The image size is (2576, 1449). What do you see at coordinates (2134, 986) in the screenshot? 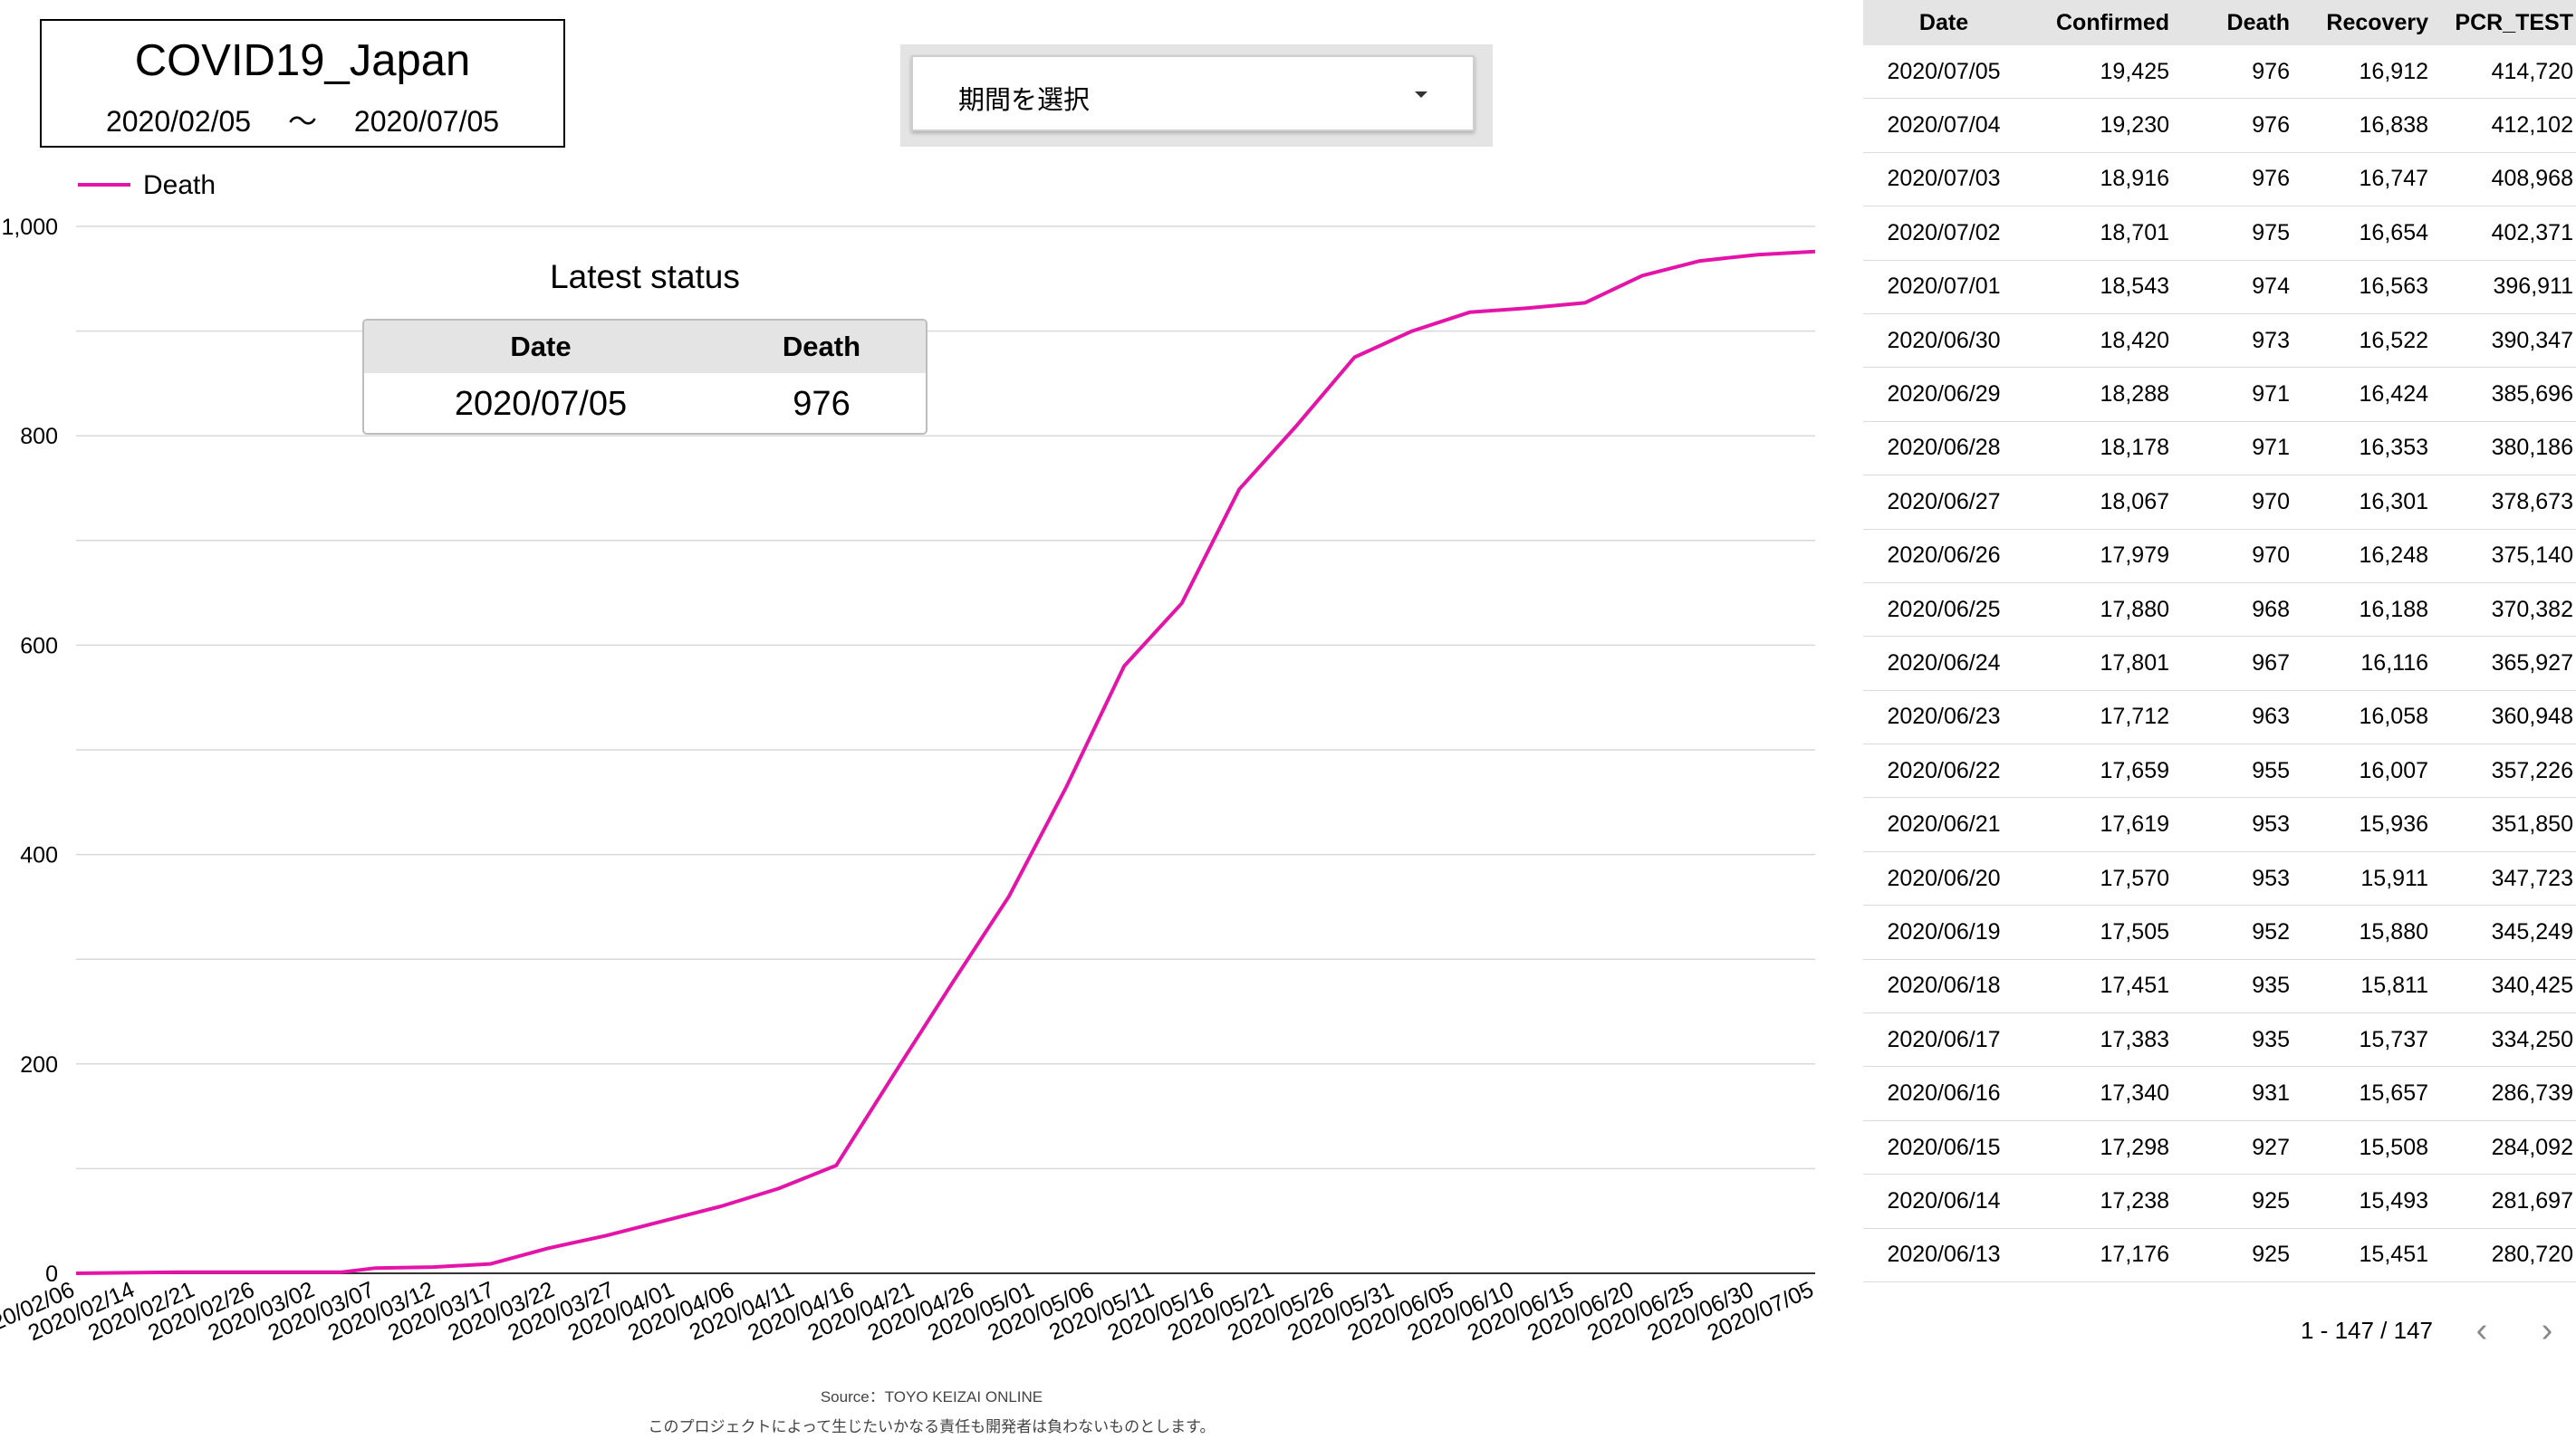
I see `cell-confirmed: 17,451` at bounding box center [2134, 986].